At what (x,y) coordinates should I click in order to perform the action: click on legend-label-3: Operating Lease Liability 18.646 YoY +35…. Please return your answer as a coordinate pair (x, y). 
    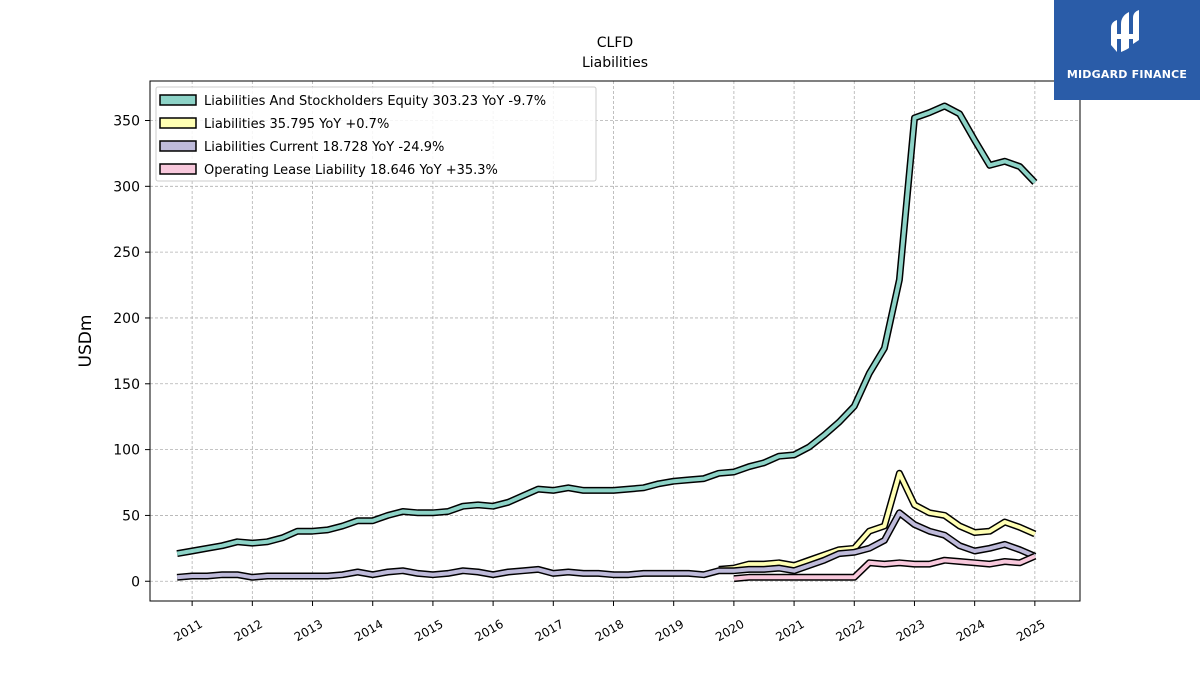
    Looking at the image, I should click on (351, 170).